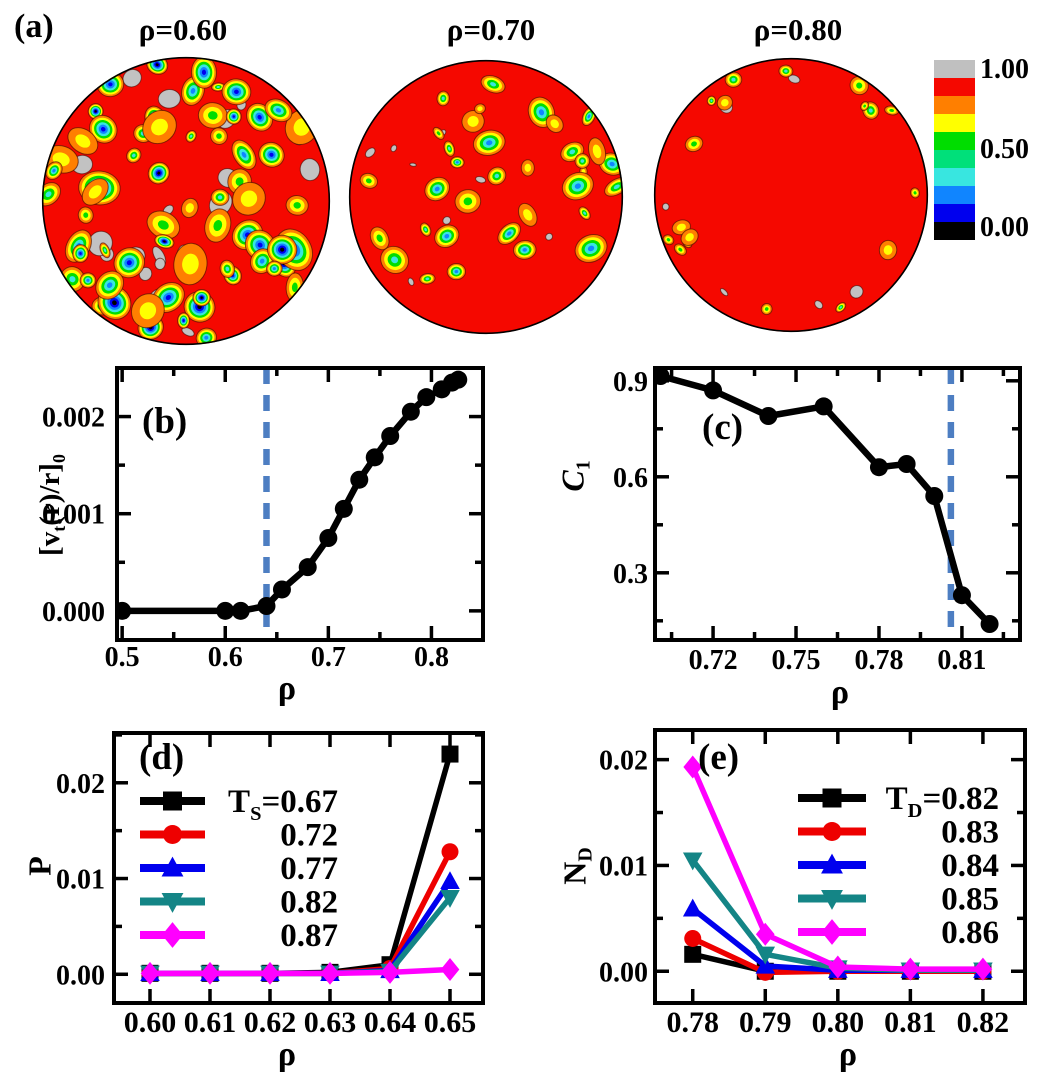 This screenshot has width=1038, height=1076. Describe the element at coordinates (491, 29) in the screenshot. I see `panel-a-title-rho-070: ρ=0.70` at that location.